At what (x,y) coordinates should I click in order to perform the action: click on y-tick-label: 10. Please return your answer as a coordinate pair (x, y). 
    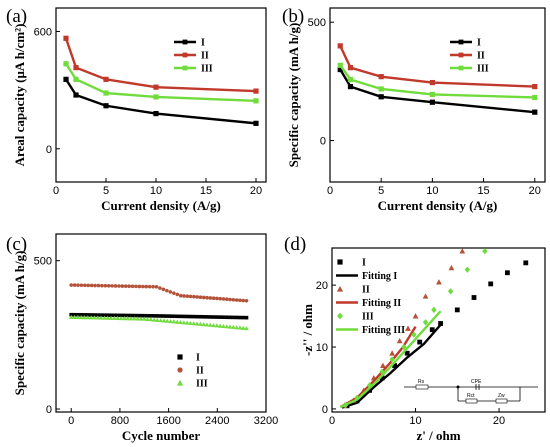
    Looking at the image, I should click on (322, 348).